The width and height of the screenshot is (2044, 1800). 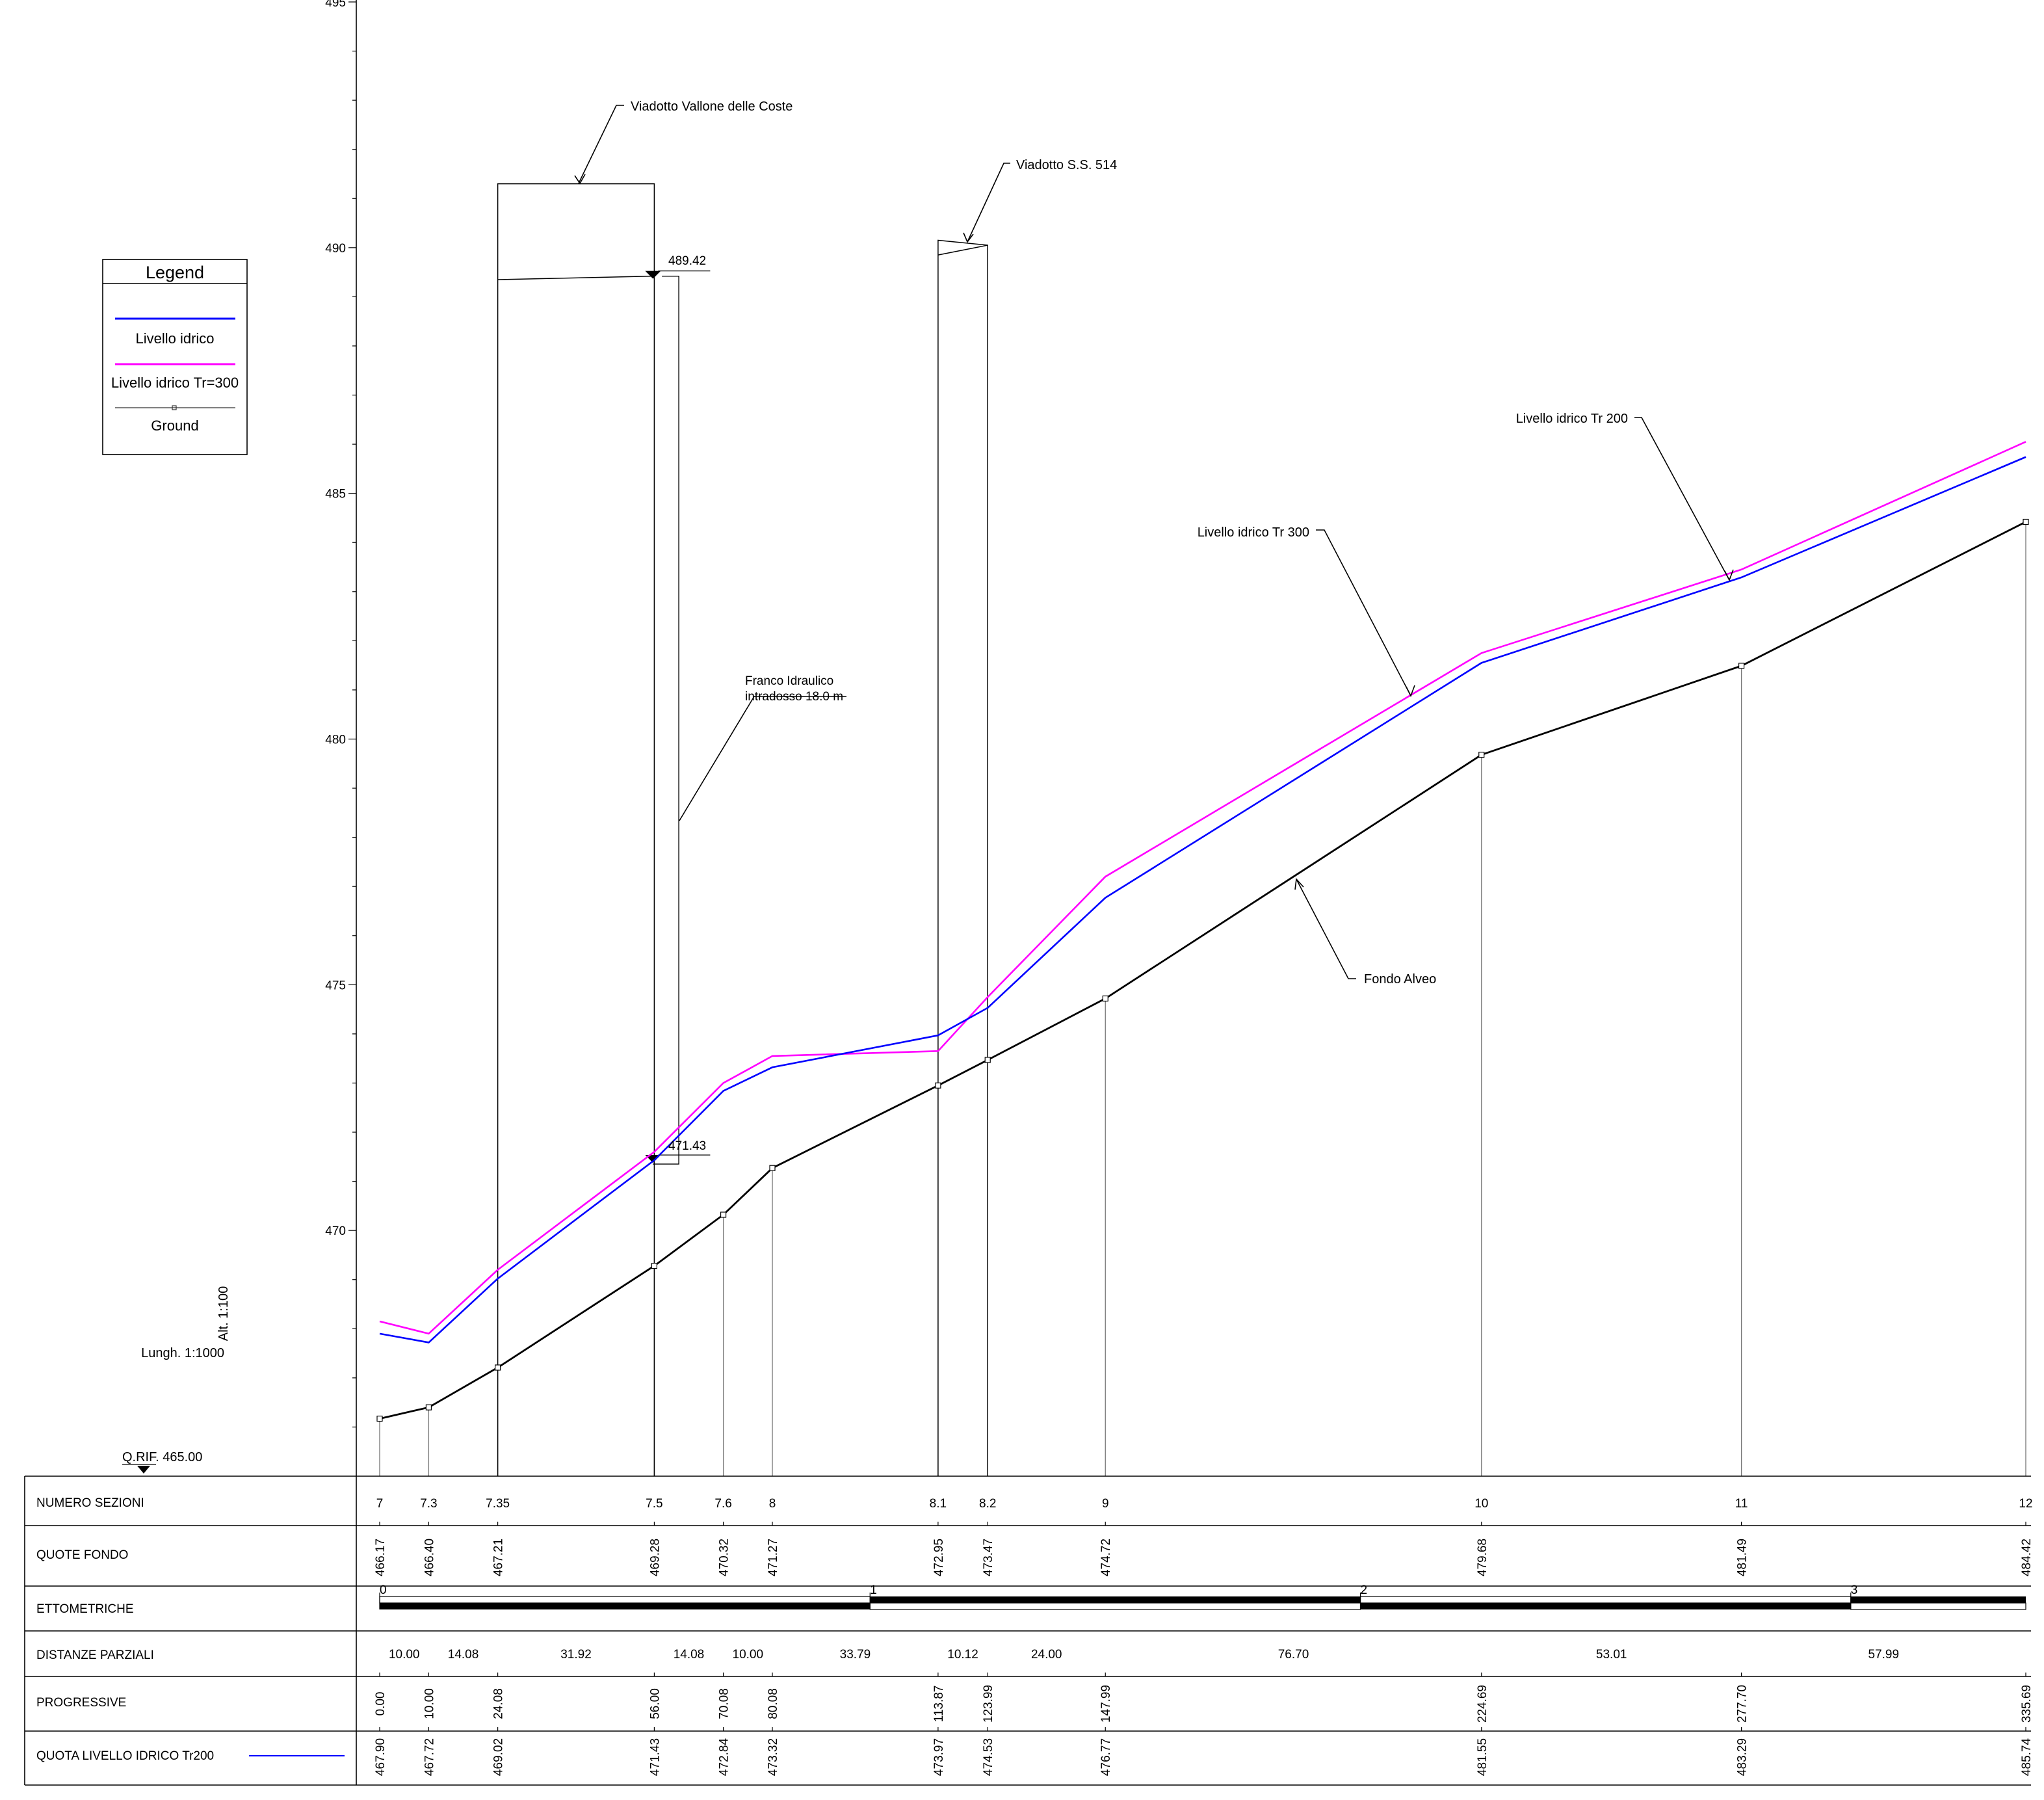 What do you see at coordinates (429, 1757) in the screenshot?
I see `cell-quota-livello: 467.72` at bounding box center [429, 1757].